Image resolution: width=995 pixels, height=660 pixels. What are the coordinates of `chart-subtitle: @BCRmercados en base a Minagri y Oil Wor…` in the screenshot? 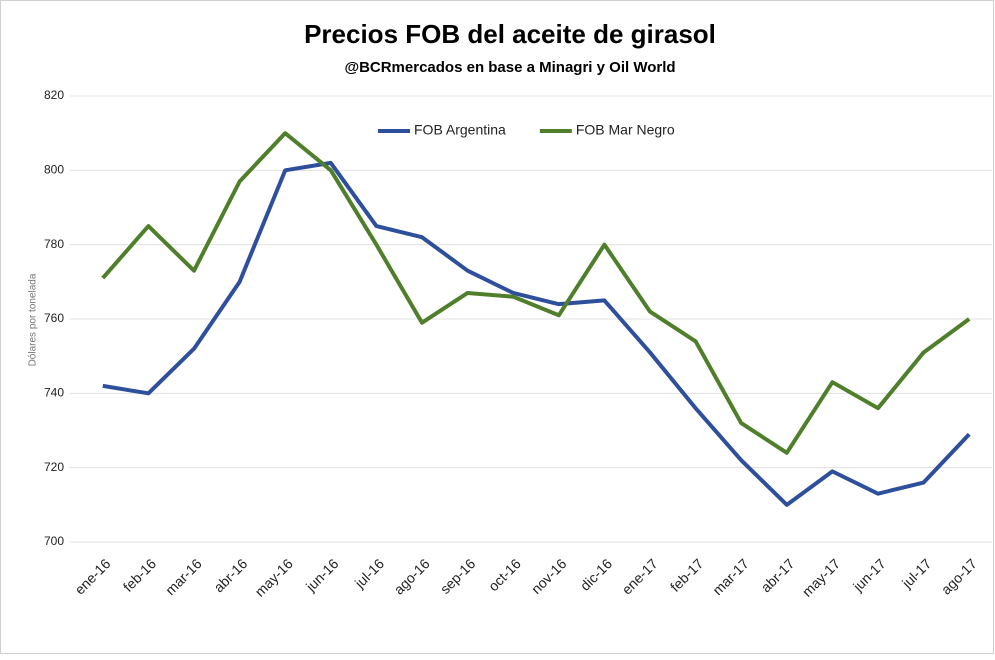 It's located at (509, 67).